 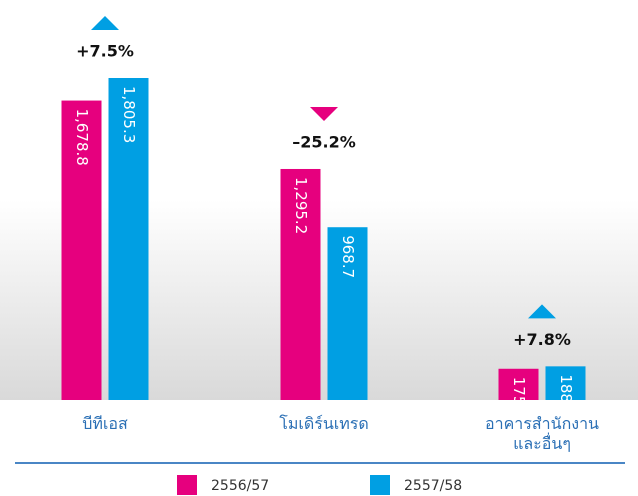 What do you see at coordinates (433, 486) in the screenshot?
I see `legend-label: 2557/58` at bounding box center [433, 486].